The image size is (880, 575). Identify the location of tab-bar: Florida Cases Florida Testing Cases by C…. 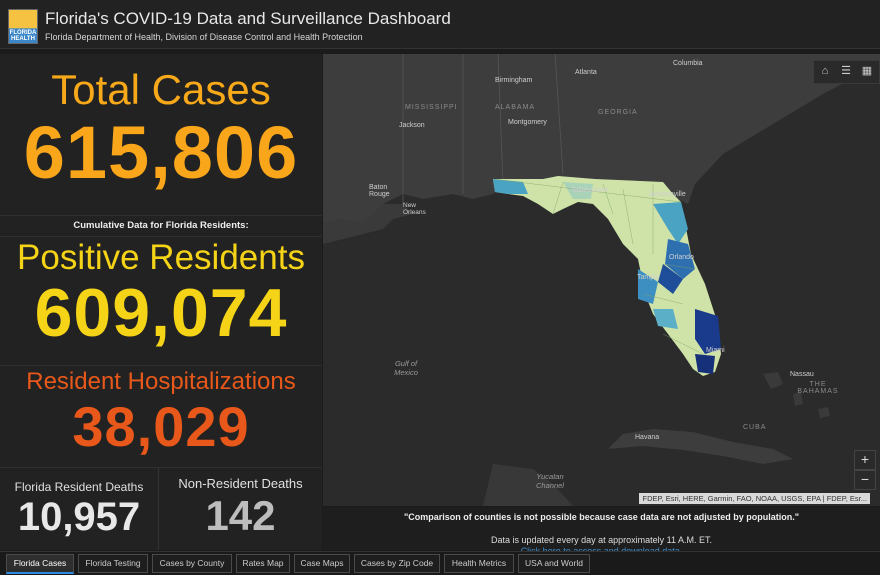
(440, 563).